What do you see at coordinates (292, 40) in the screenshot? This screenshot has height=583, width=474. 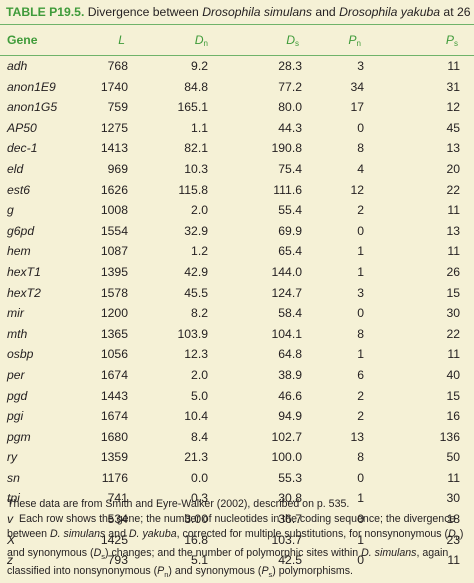 I see `header-ds: Ds` at bounding box center [292, 40].